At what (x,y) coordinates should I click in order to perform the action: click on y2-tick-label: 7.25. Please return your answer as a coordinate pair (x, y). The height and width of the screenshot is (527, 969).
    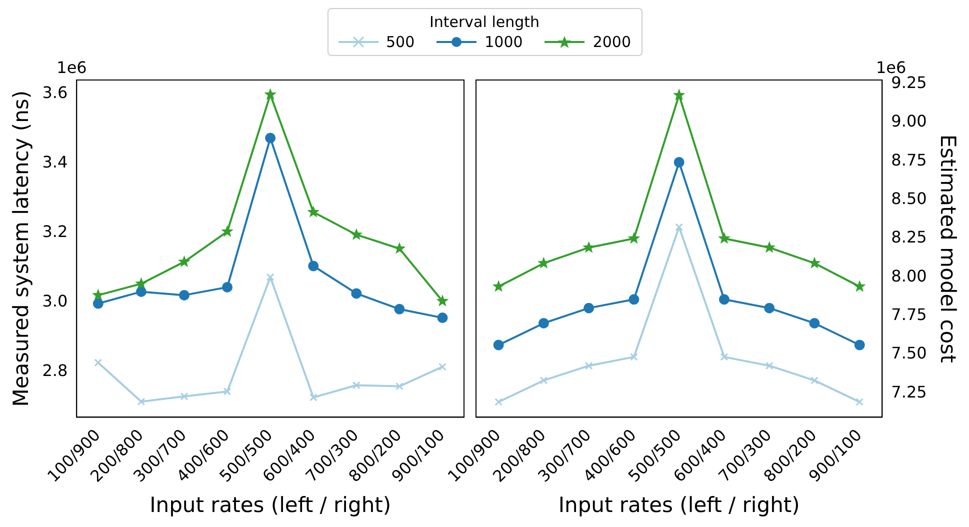
    Looking at the image, I should click on (909, 392).